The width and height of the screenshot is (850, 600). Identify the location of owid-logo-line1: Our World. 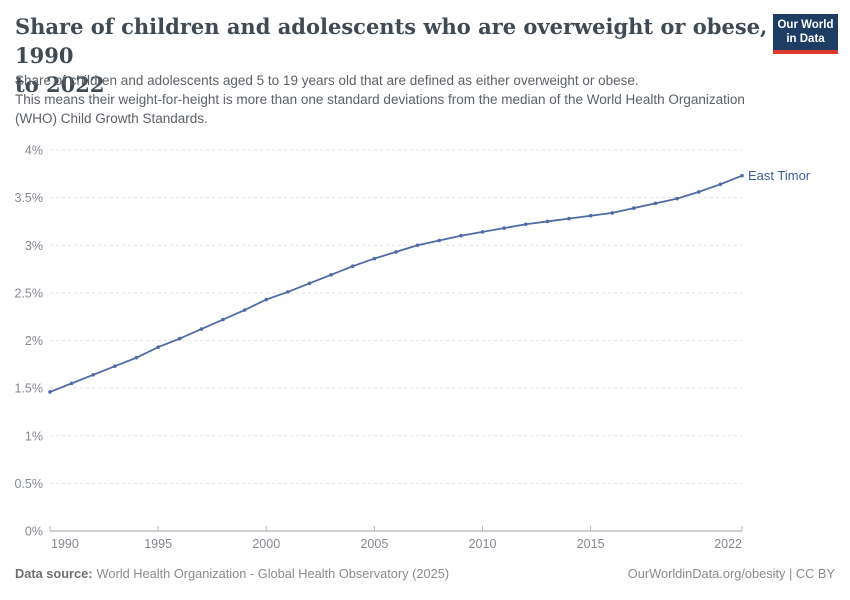
(805, 25).